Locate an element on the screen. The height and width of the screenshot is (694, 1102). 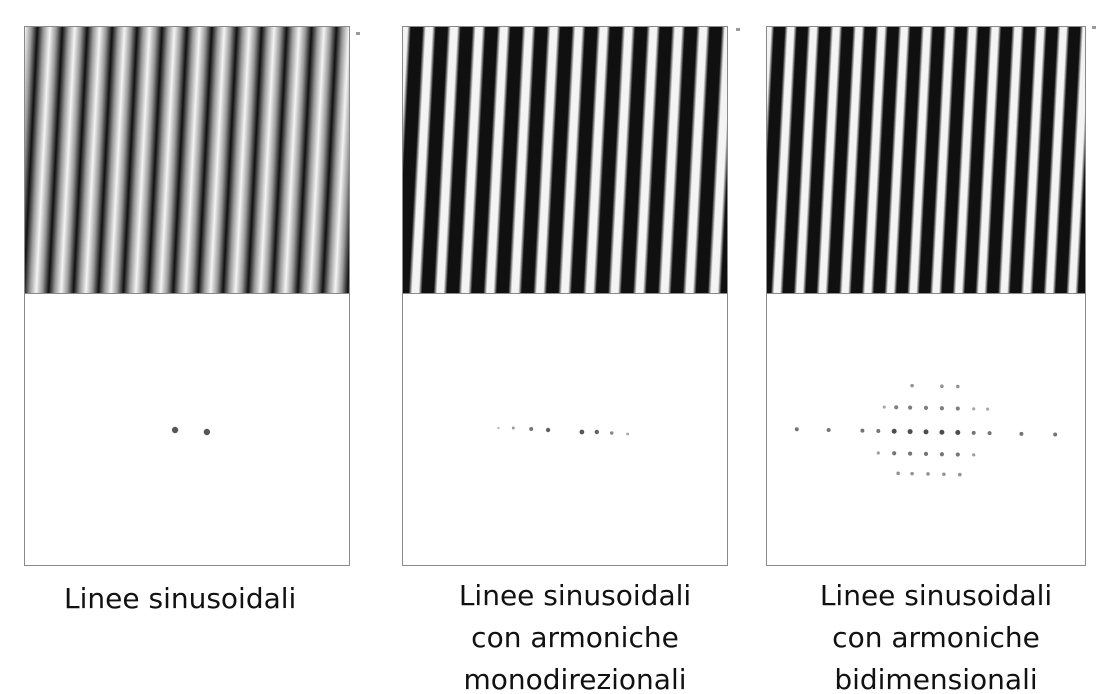
stripe-pattern-sinusoidal is located at coordinates (187, 160).